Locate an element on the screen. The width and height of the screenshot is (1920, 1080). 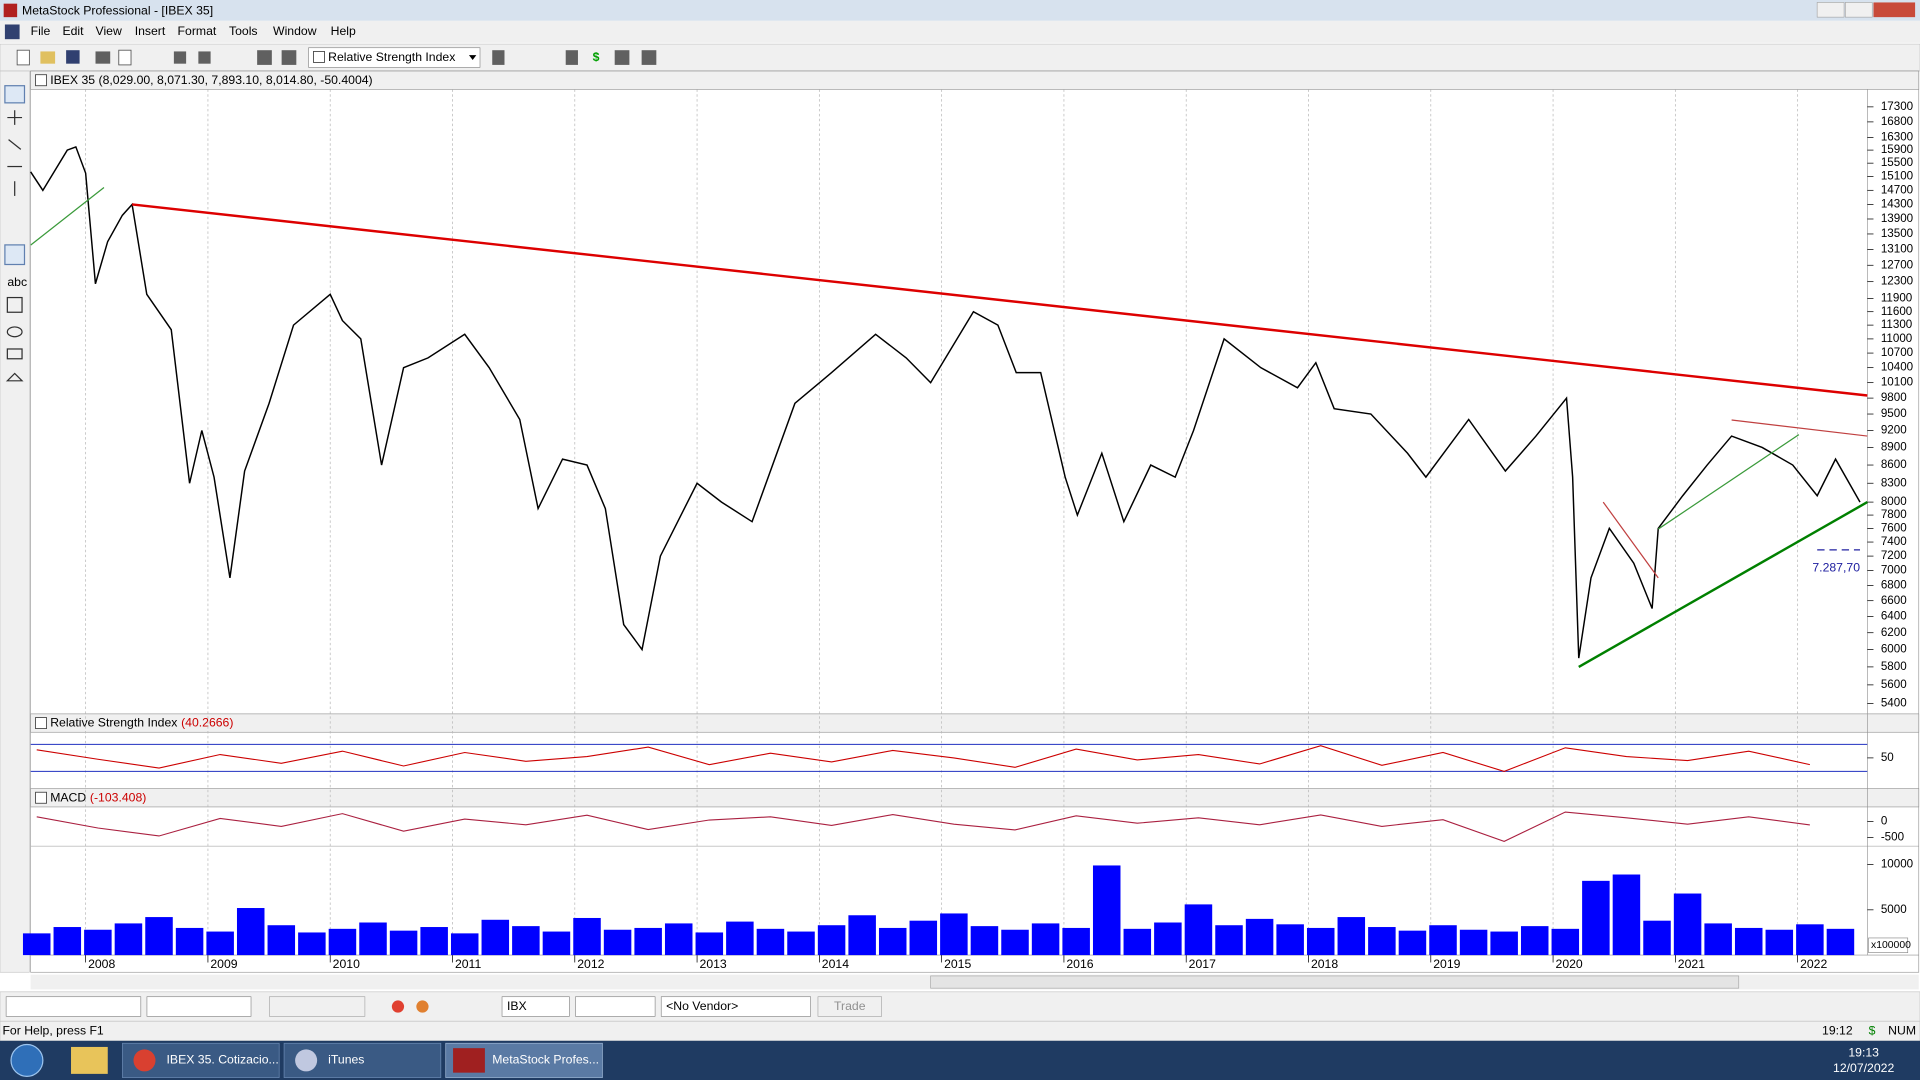
trade-button is located at coordinates (849, 1006).